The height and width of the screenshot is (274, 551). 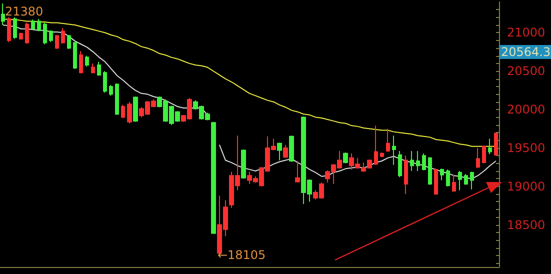 I want to click on y-tick-label: 18500, so click(x=526, y=225).